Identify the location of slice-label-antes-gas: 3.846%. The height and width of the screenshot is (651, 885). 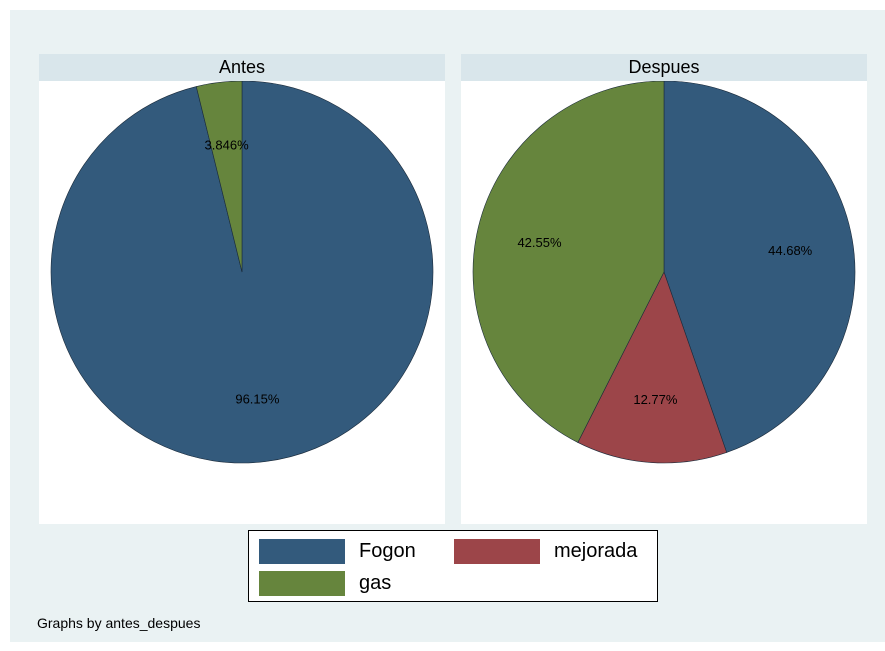
(227, 145).